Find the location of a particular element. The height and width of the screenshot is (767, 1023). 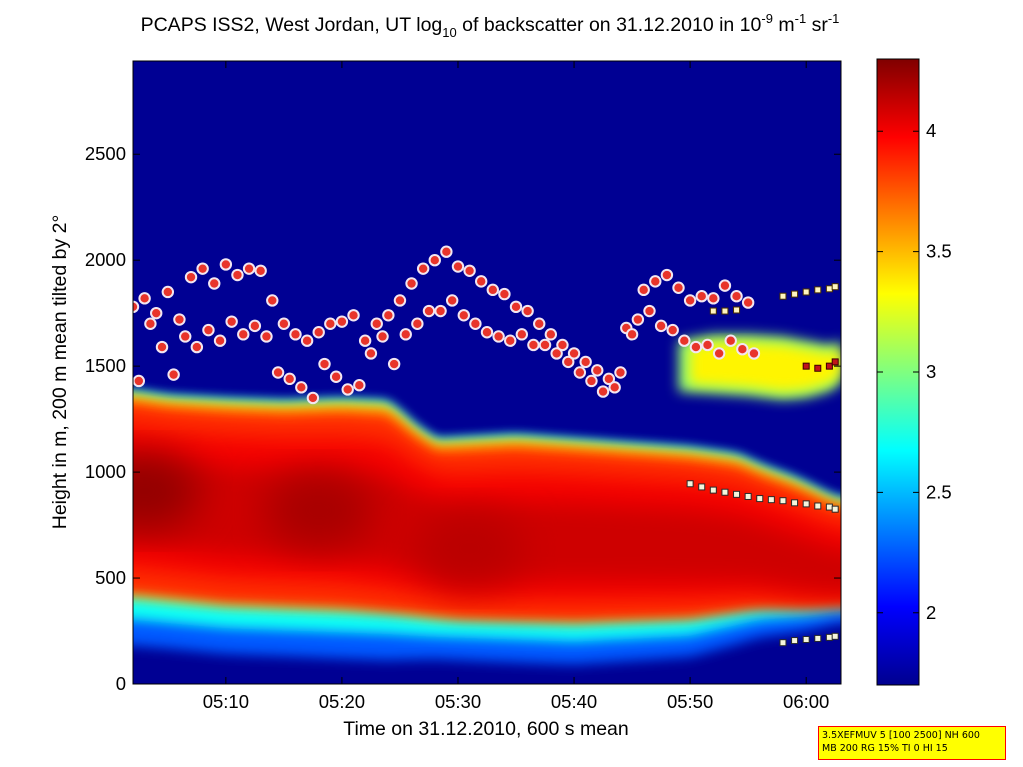

title-base: PCAPS ISS2, West Jordan, UT log is located at coordinates (292, 25).